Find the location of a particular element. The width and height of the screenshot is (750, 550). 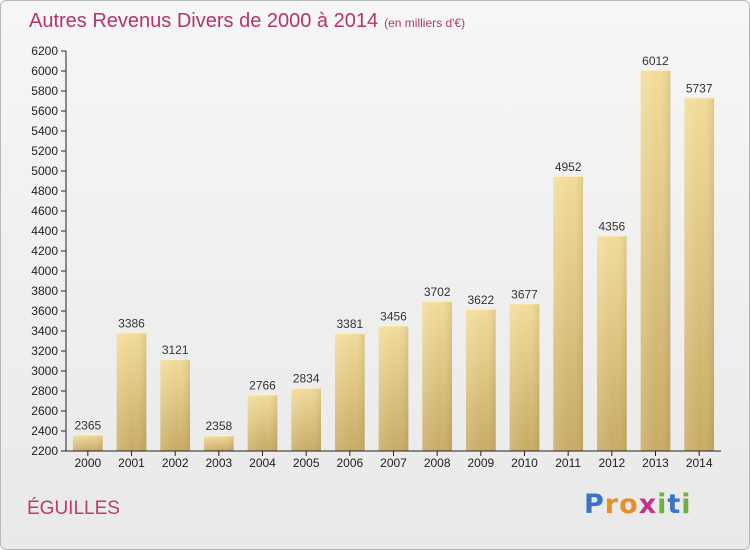

x-tick-label: 2005 is located at coordinates (306, 463).